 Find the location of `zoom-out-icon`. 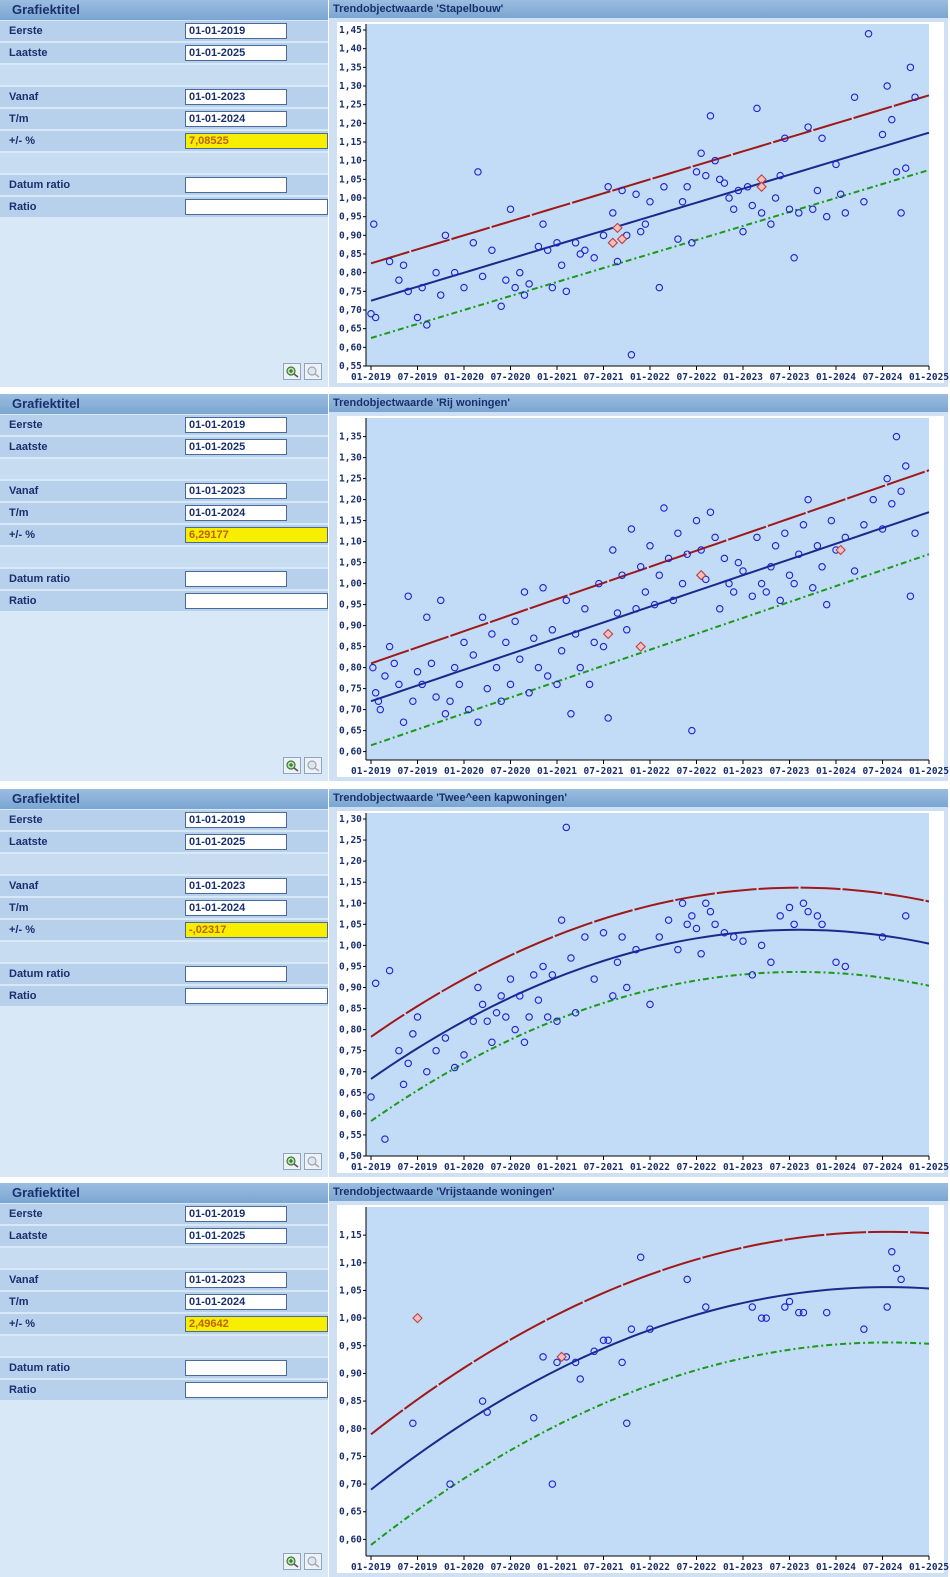

zoom-out-icon is located at coordinates (313, 766).